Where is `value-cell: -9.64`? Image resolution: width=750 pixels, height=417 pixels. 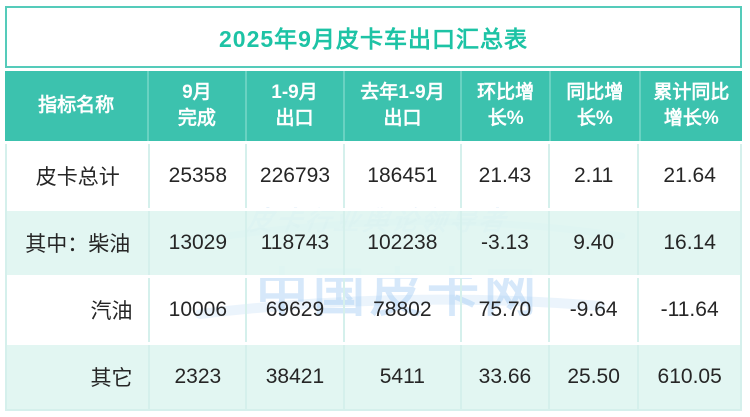
value-cell: -9.64 is located at coordinates (592, 310).